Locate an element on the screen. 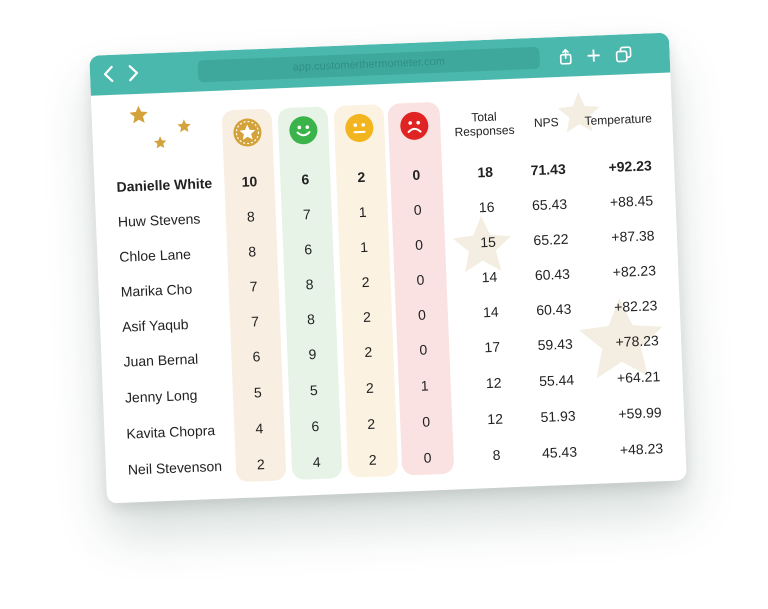 The height and width of the screenshot is (609, 768). share-icon is located at coordinates (565, 56).